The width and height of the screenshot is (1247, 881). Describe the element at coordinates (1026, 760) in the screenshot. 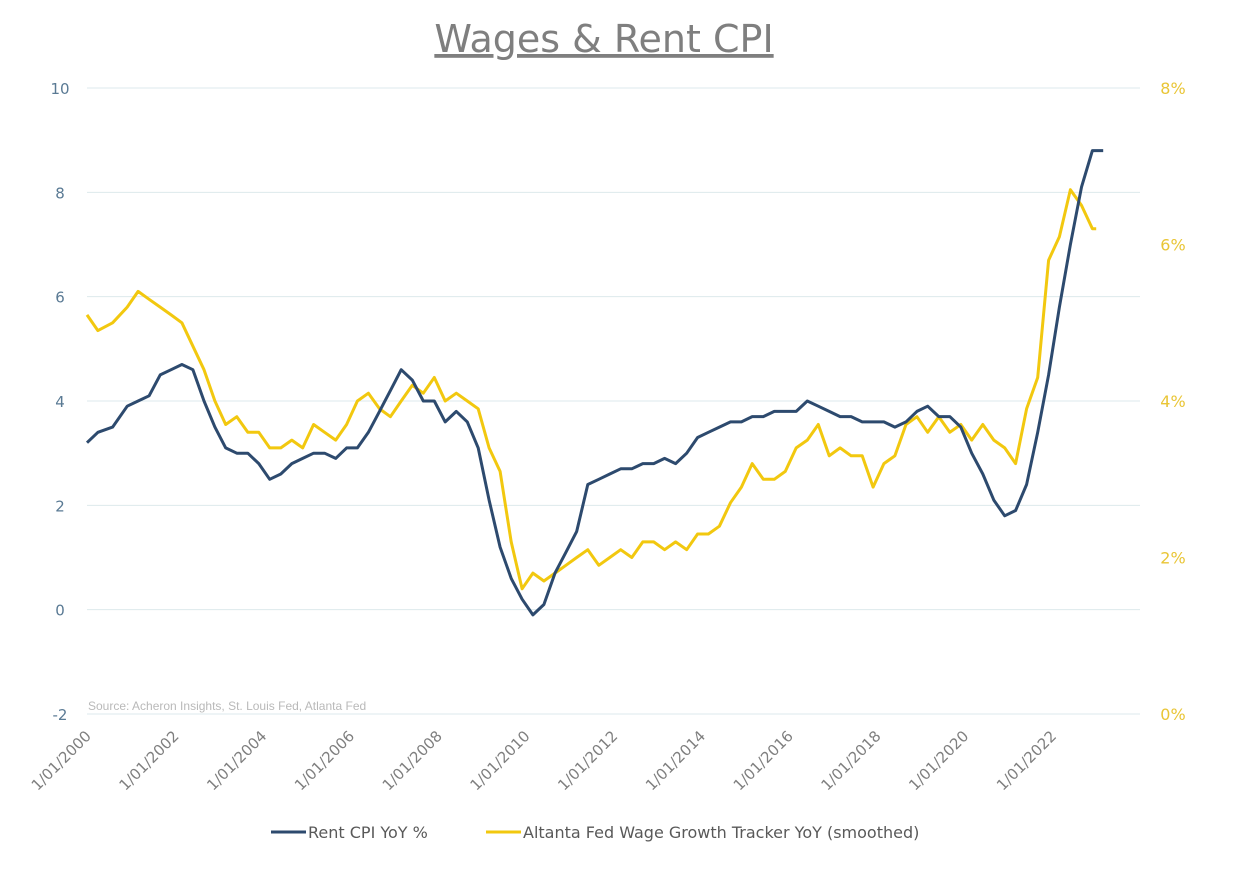

I see `x-tick-label: 1/01/2022` at that location.